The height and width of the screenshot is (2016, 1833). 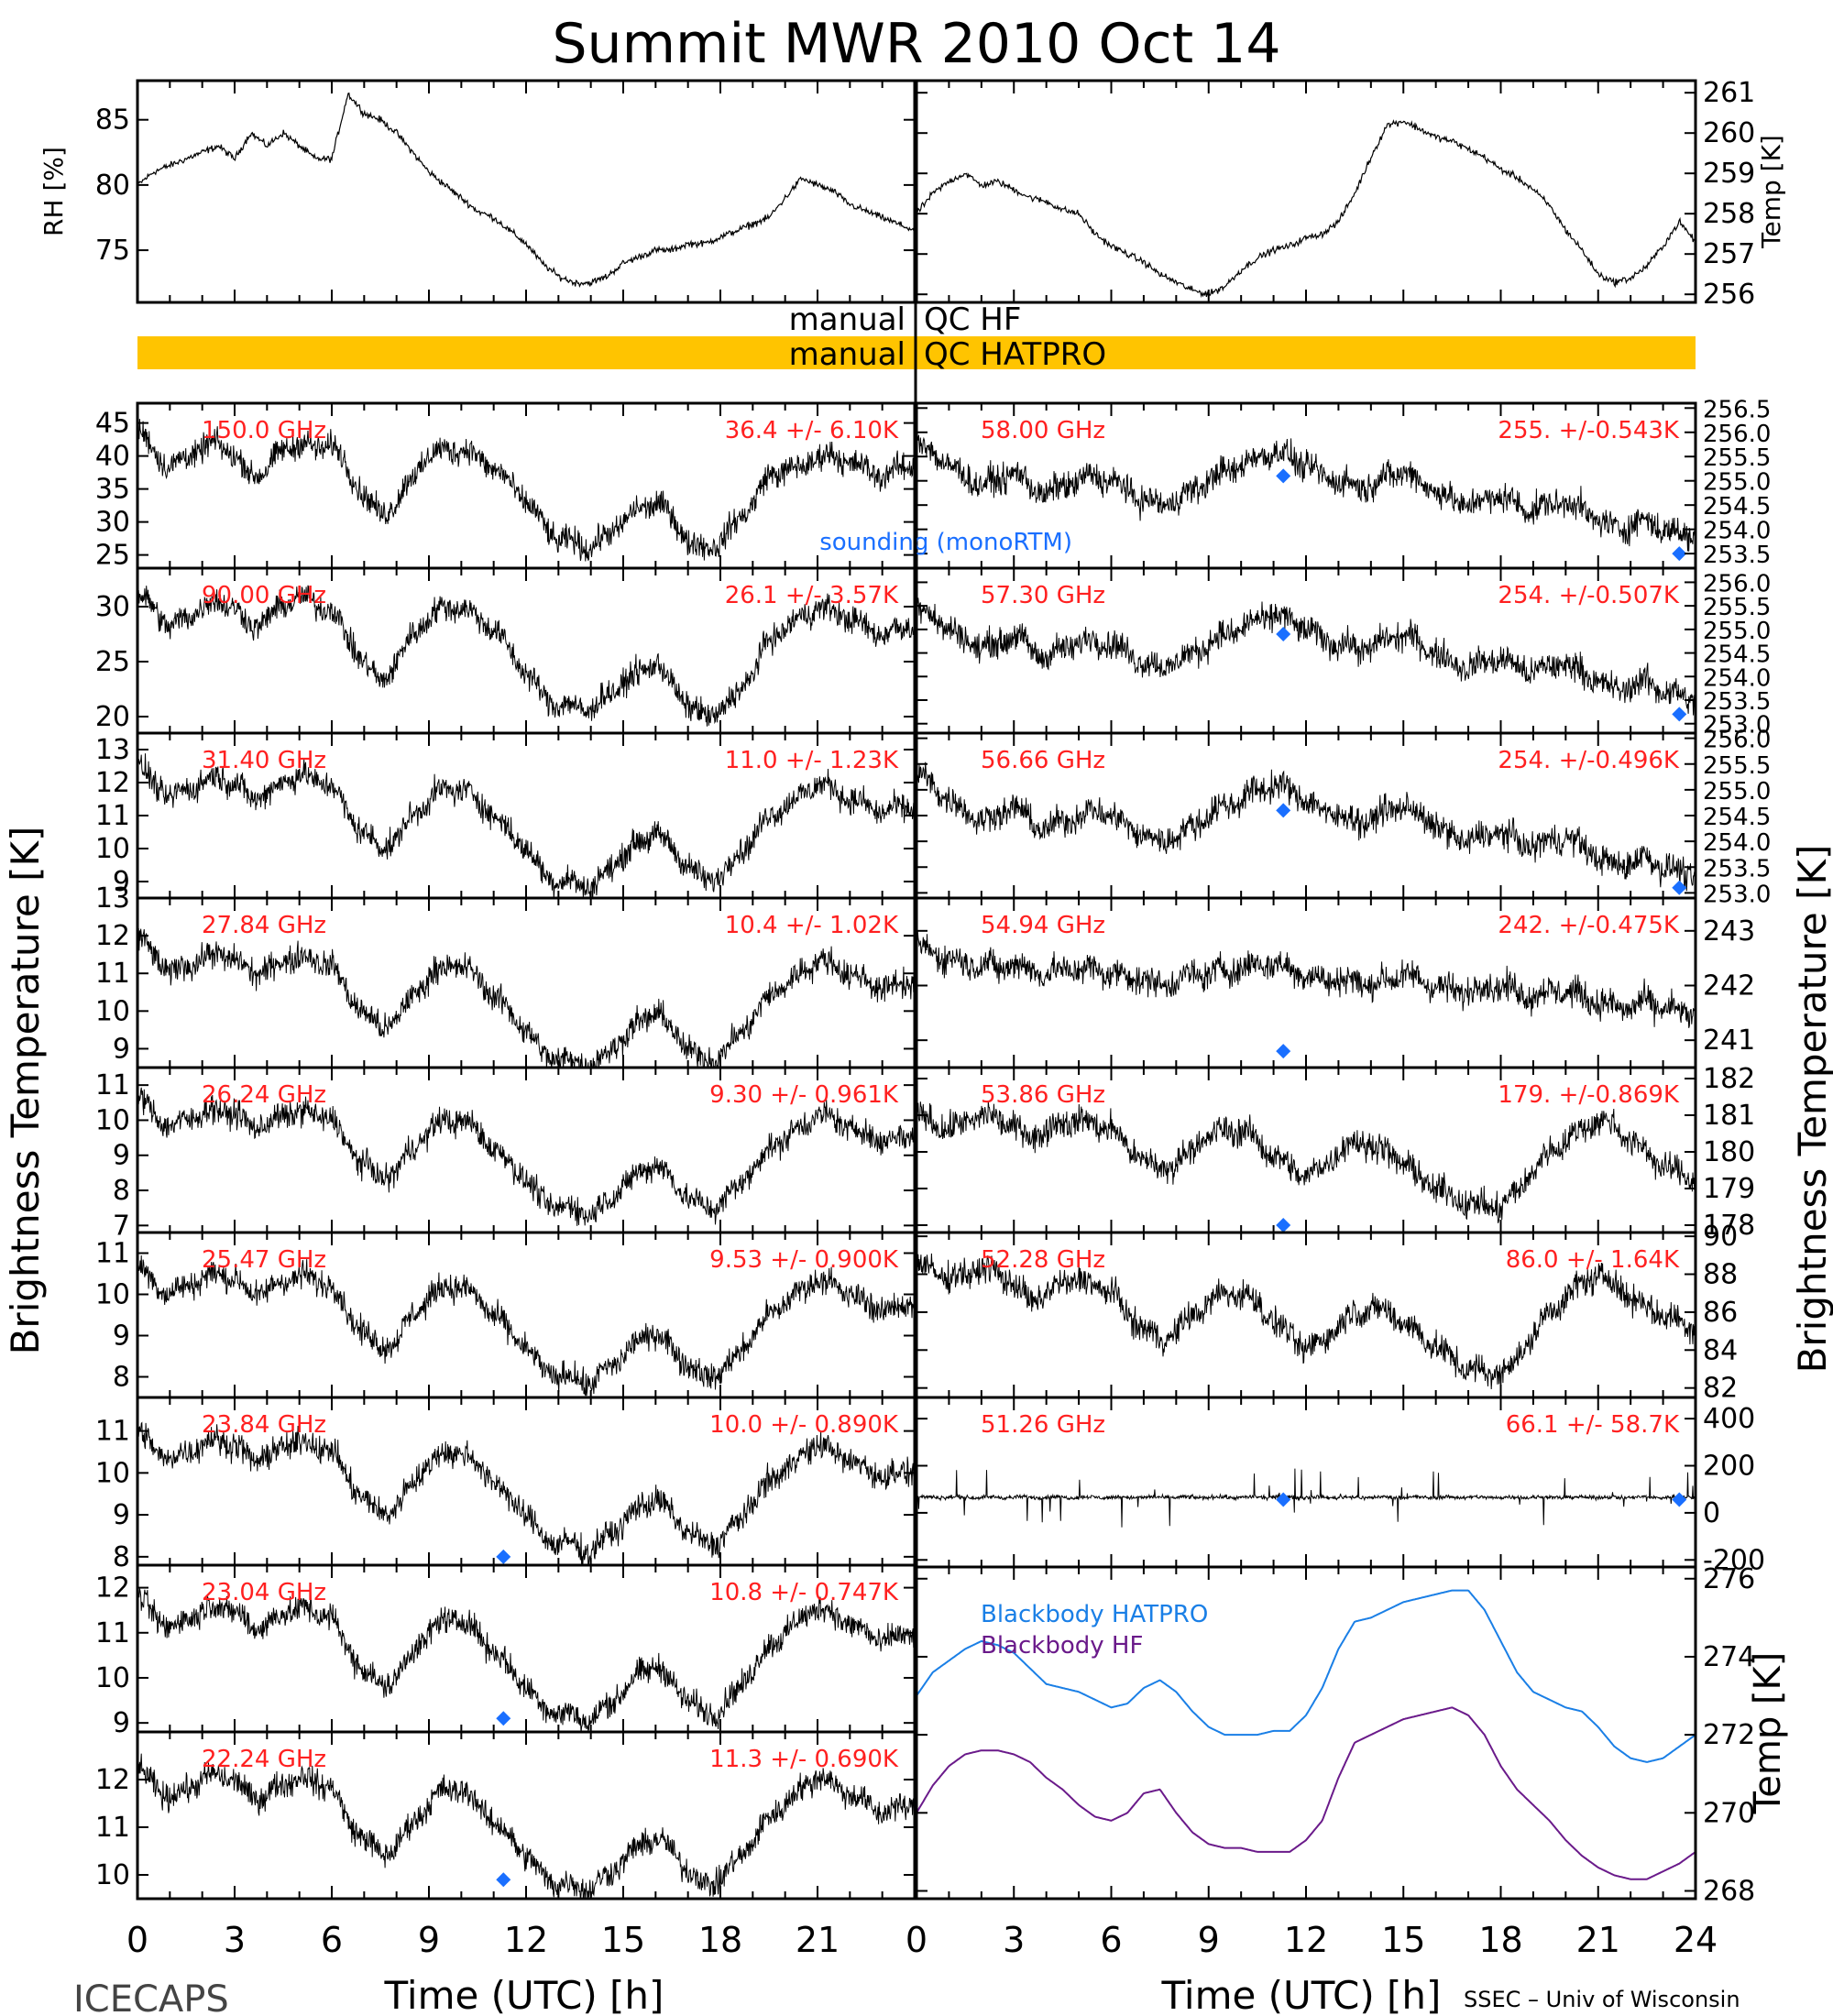 I want to click on panel-ch-90: 20 25 30 90.00 GHz 26.1 +/- 3.57K, so click(x=505, y=650).